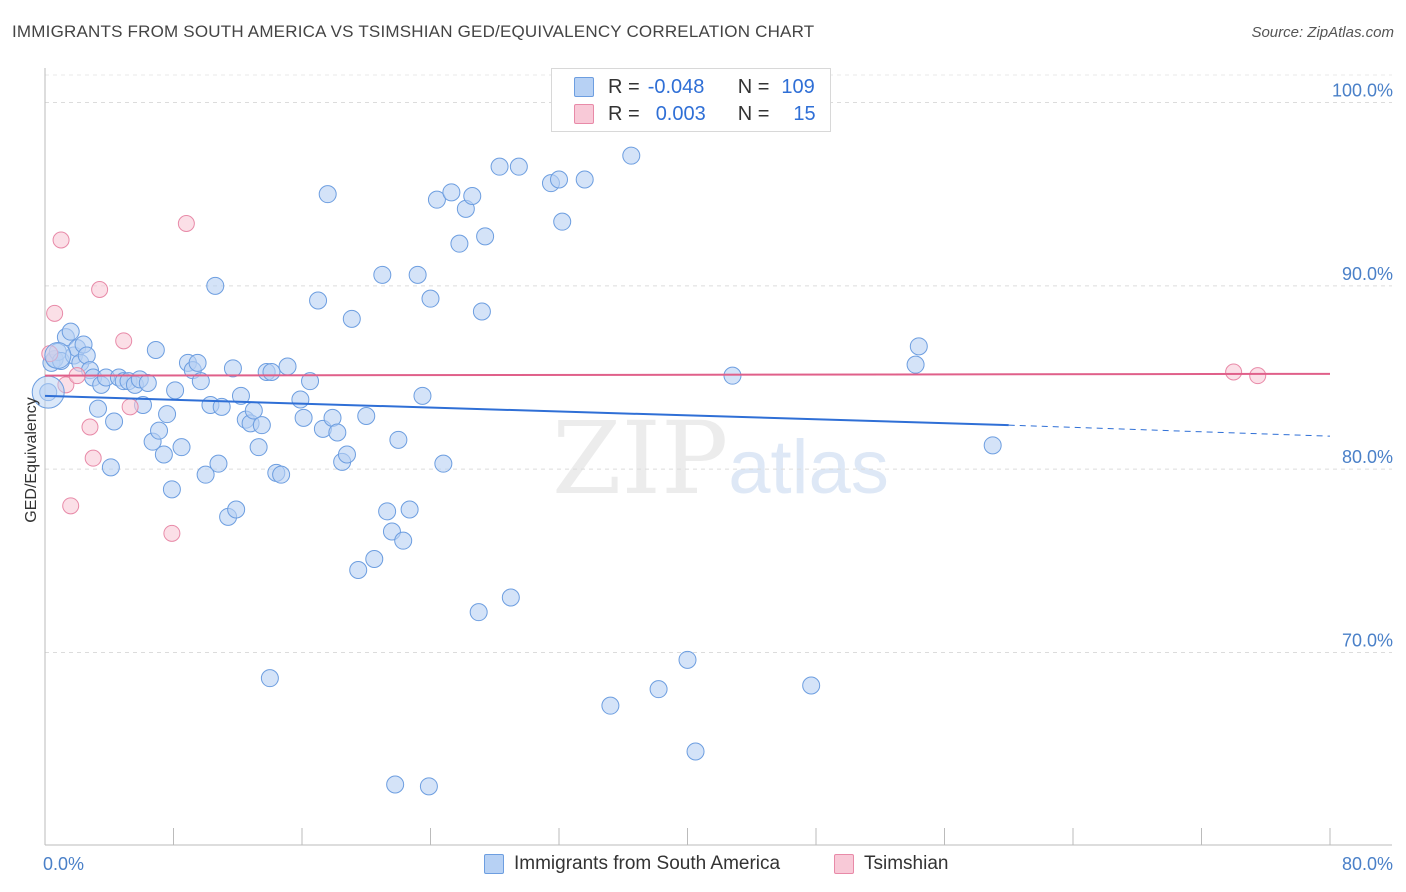  Describe the element at coordinates (1322, 32) in the screenshot. I see `source-label: Source: ZipAtlas.com` at that location.